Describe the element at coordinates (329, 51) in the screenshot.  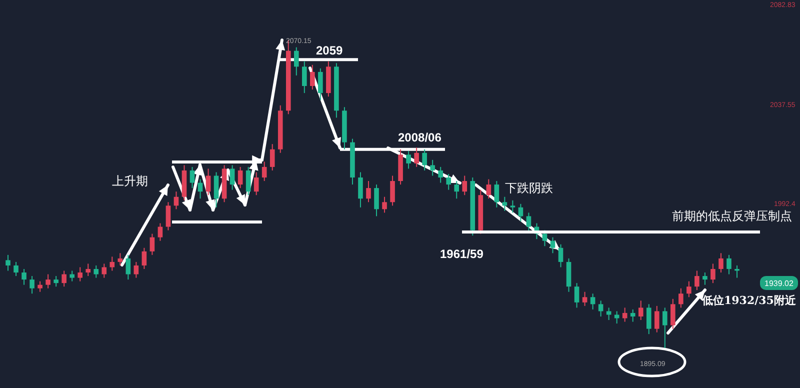
I see `annotation: 2059` at that location.